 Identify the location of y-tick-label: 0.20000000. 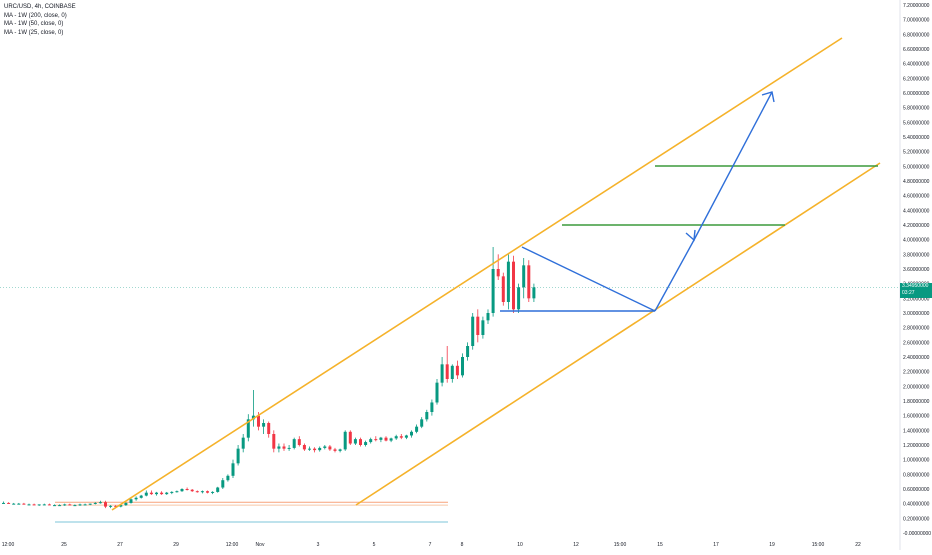
(916, 519).